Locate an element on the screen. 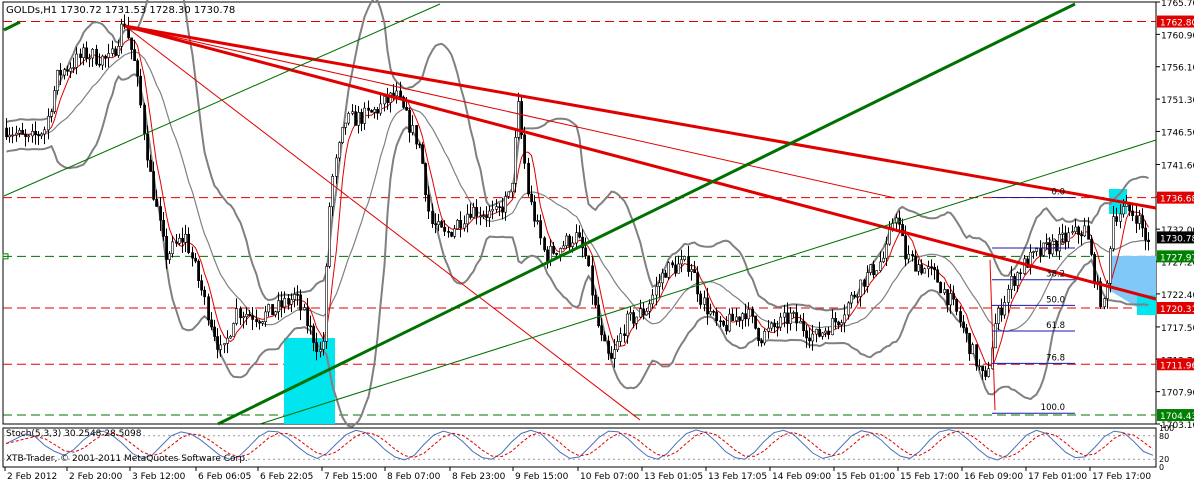 This screenshot has width=1194, height=487. x-tick-label: 13 Feb 17:05 is located at coordinates (737, 477).